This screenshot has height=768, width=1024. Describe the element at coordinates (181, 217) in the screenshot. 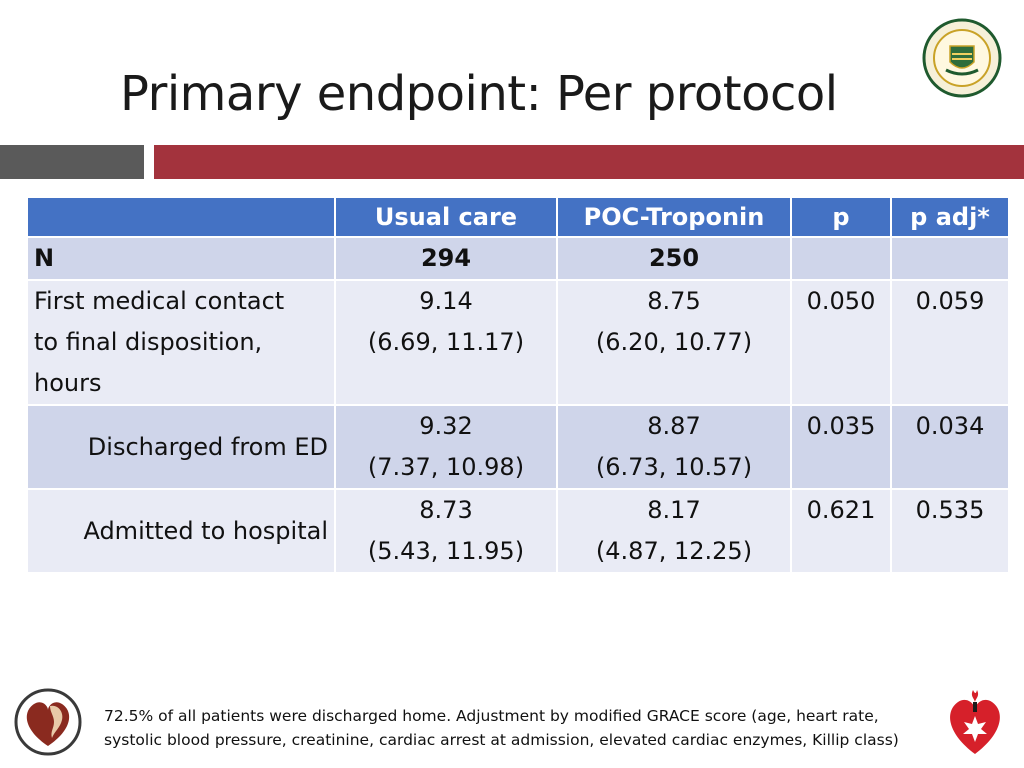

I see `header-blank` at that location.